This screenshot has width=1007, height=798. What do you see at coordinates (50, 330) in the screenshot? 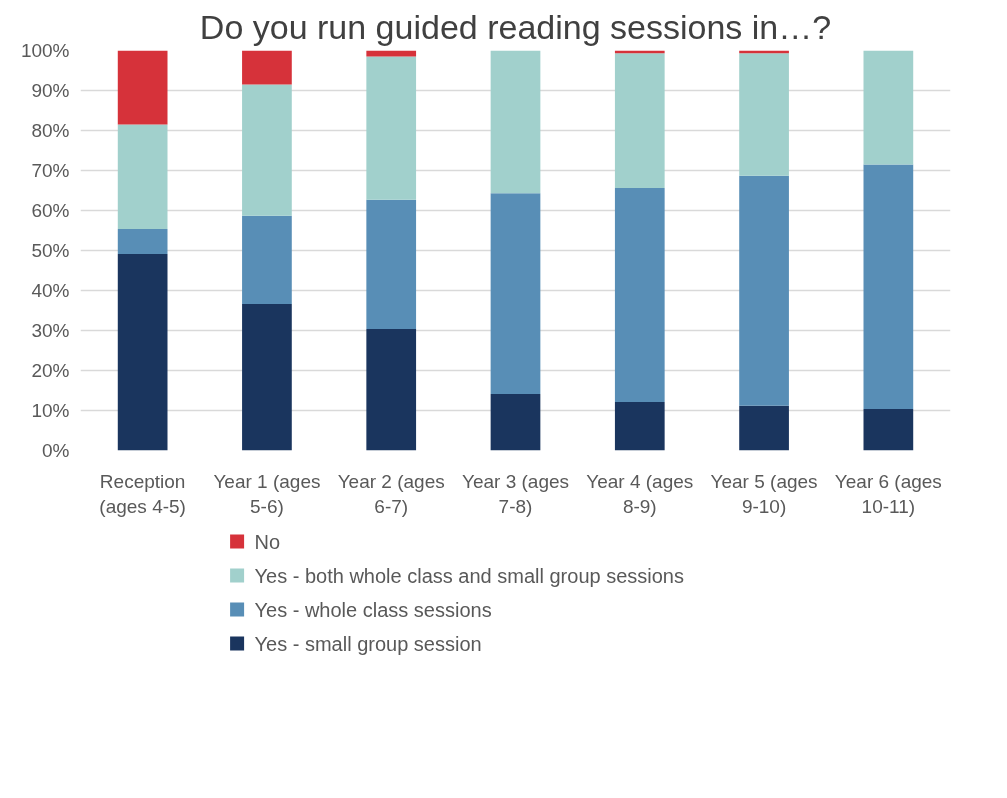
I see `y-tick-label: 30%` at bounding box center [50, 330].